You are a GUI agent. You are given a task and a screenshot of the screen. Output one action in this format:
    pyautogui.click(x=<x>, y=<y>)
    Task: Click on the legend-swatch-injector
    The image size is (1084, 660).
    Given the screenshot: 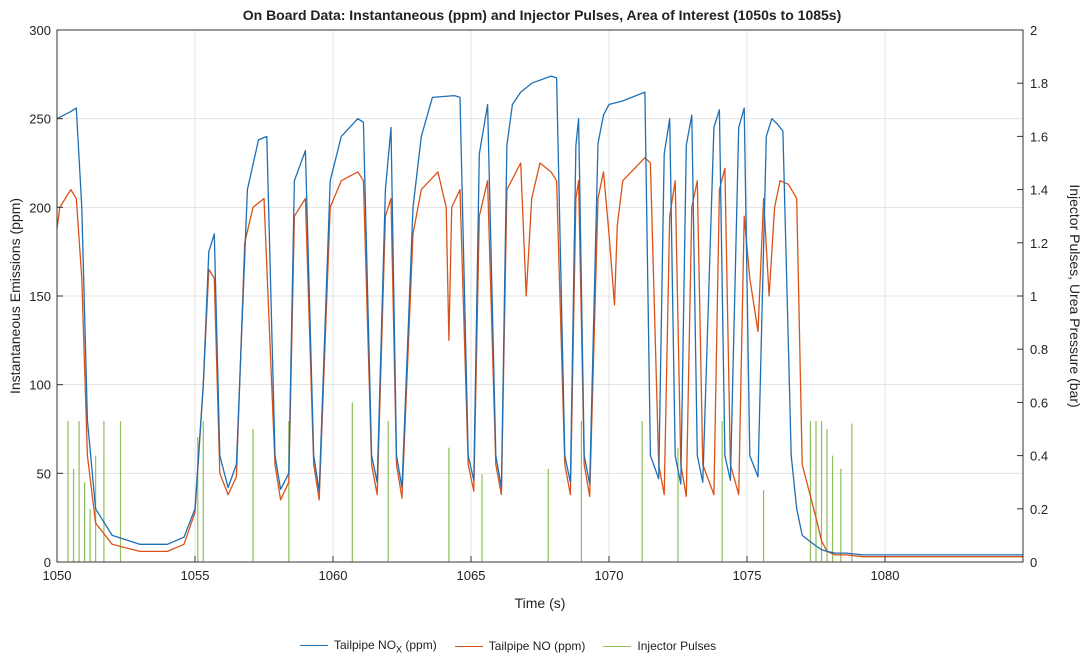 What is the action you would take?
    pyautogui.click(x=617, y=646)
    